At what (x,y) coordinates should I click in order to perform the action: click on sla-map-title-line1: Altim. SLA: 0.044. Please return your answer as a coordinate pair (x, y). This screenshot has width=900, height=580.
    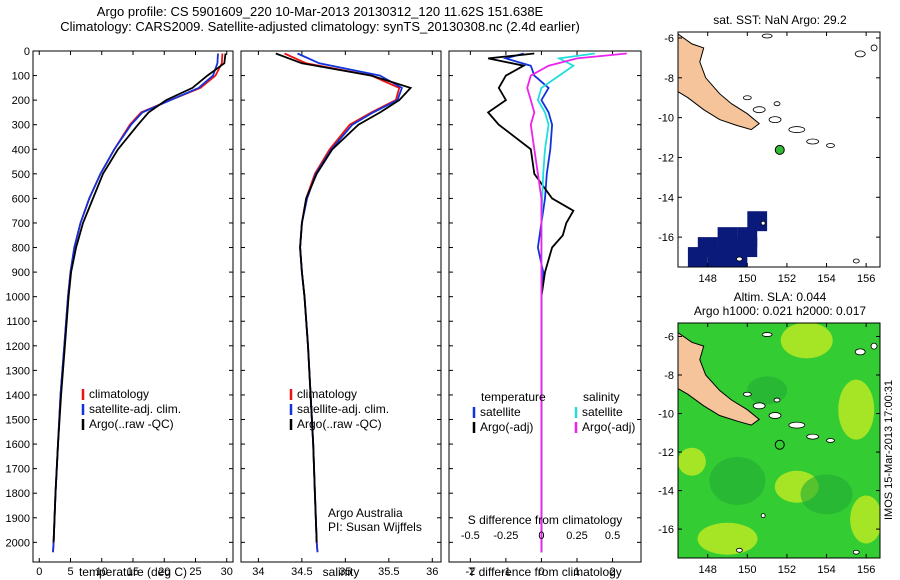
    Looking at the image, I should click on (780, 297).